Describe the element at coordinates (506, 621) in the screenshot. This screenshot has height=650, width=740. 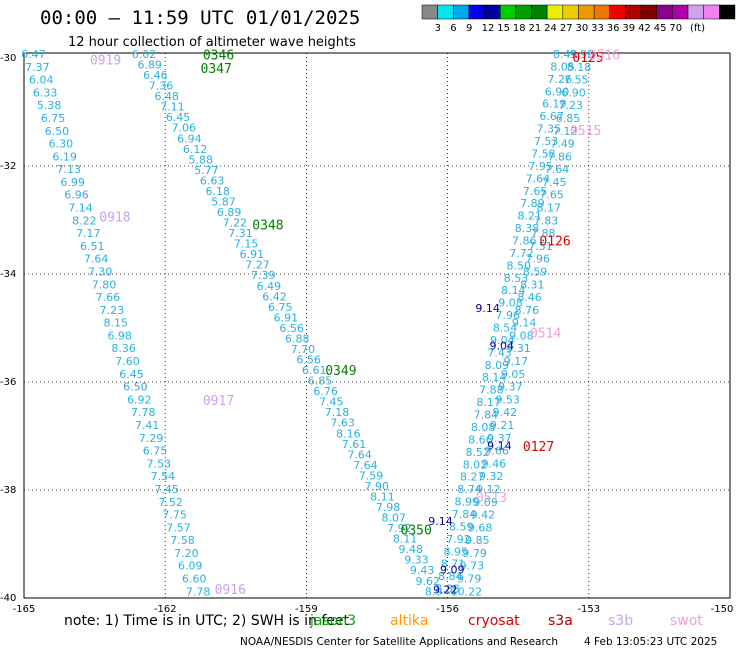
I see `satellite-legend: jason3 altika cryosat s3a s3b swot` at that location.